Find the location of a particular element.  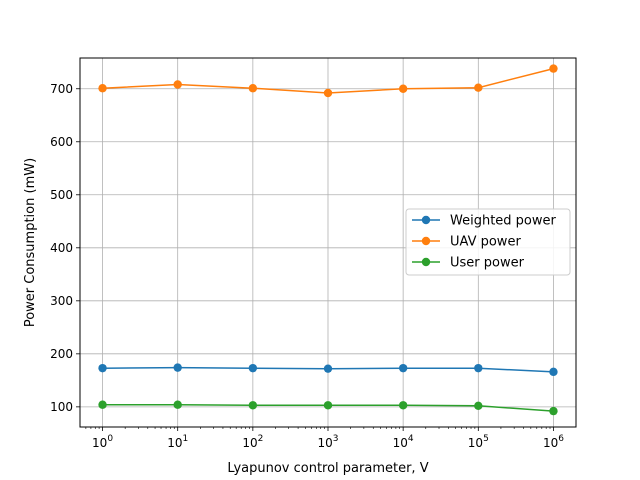

y-tick-label: 200 is located at coordinates (61, 354).